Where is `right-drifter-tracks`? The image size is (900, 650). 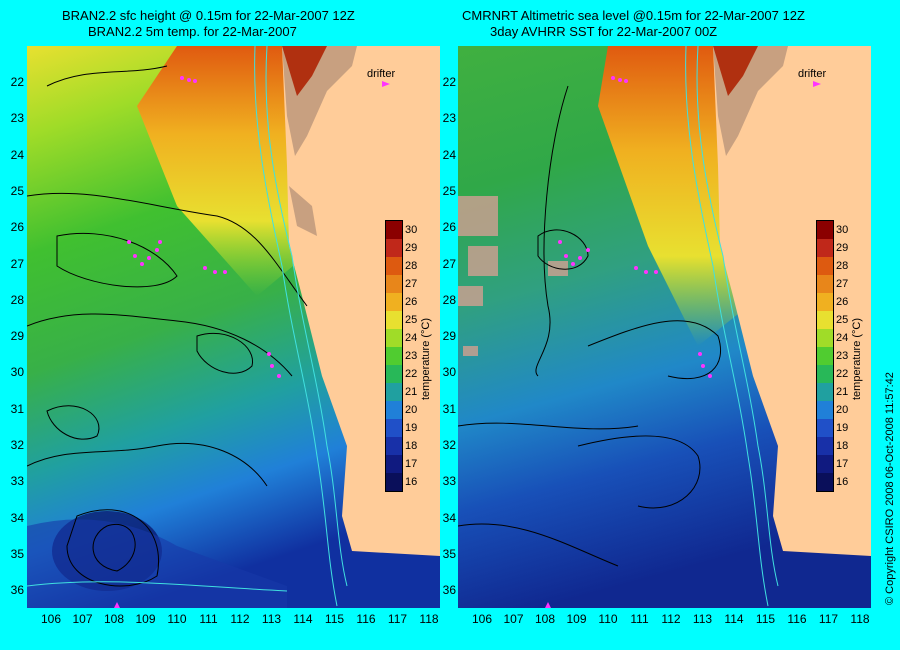
right-drifter-tracks is located at coordinates (635, 227).